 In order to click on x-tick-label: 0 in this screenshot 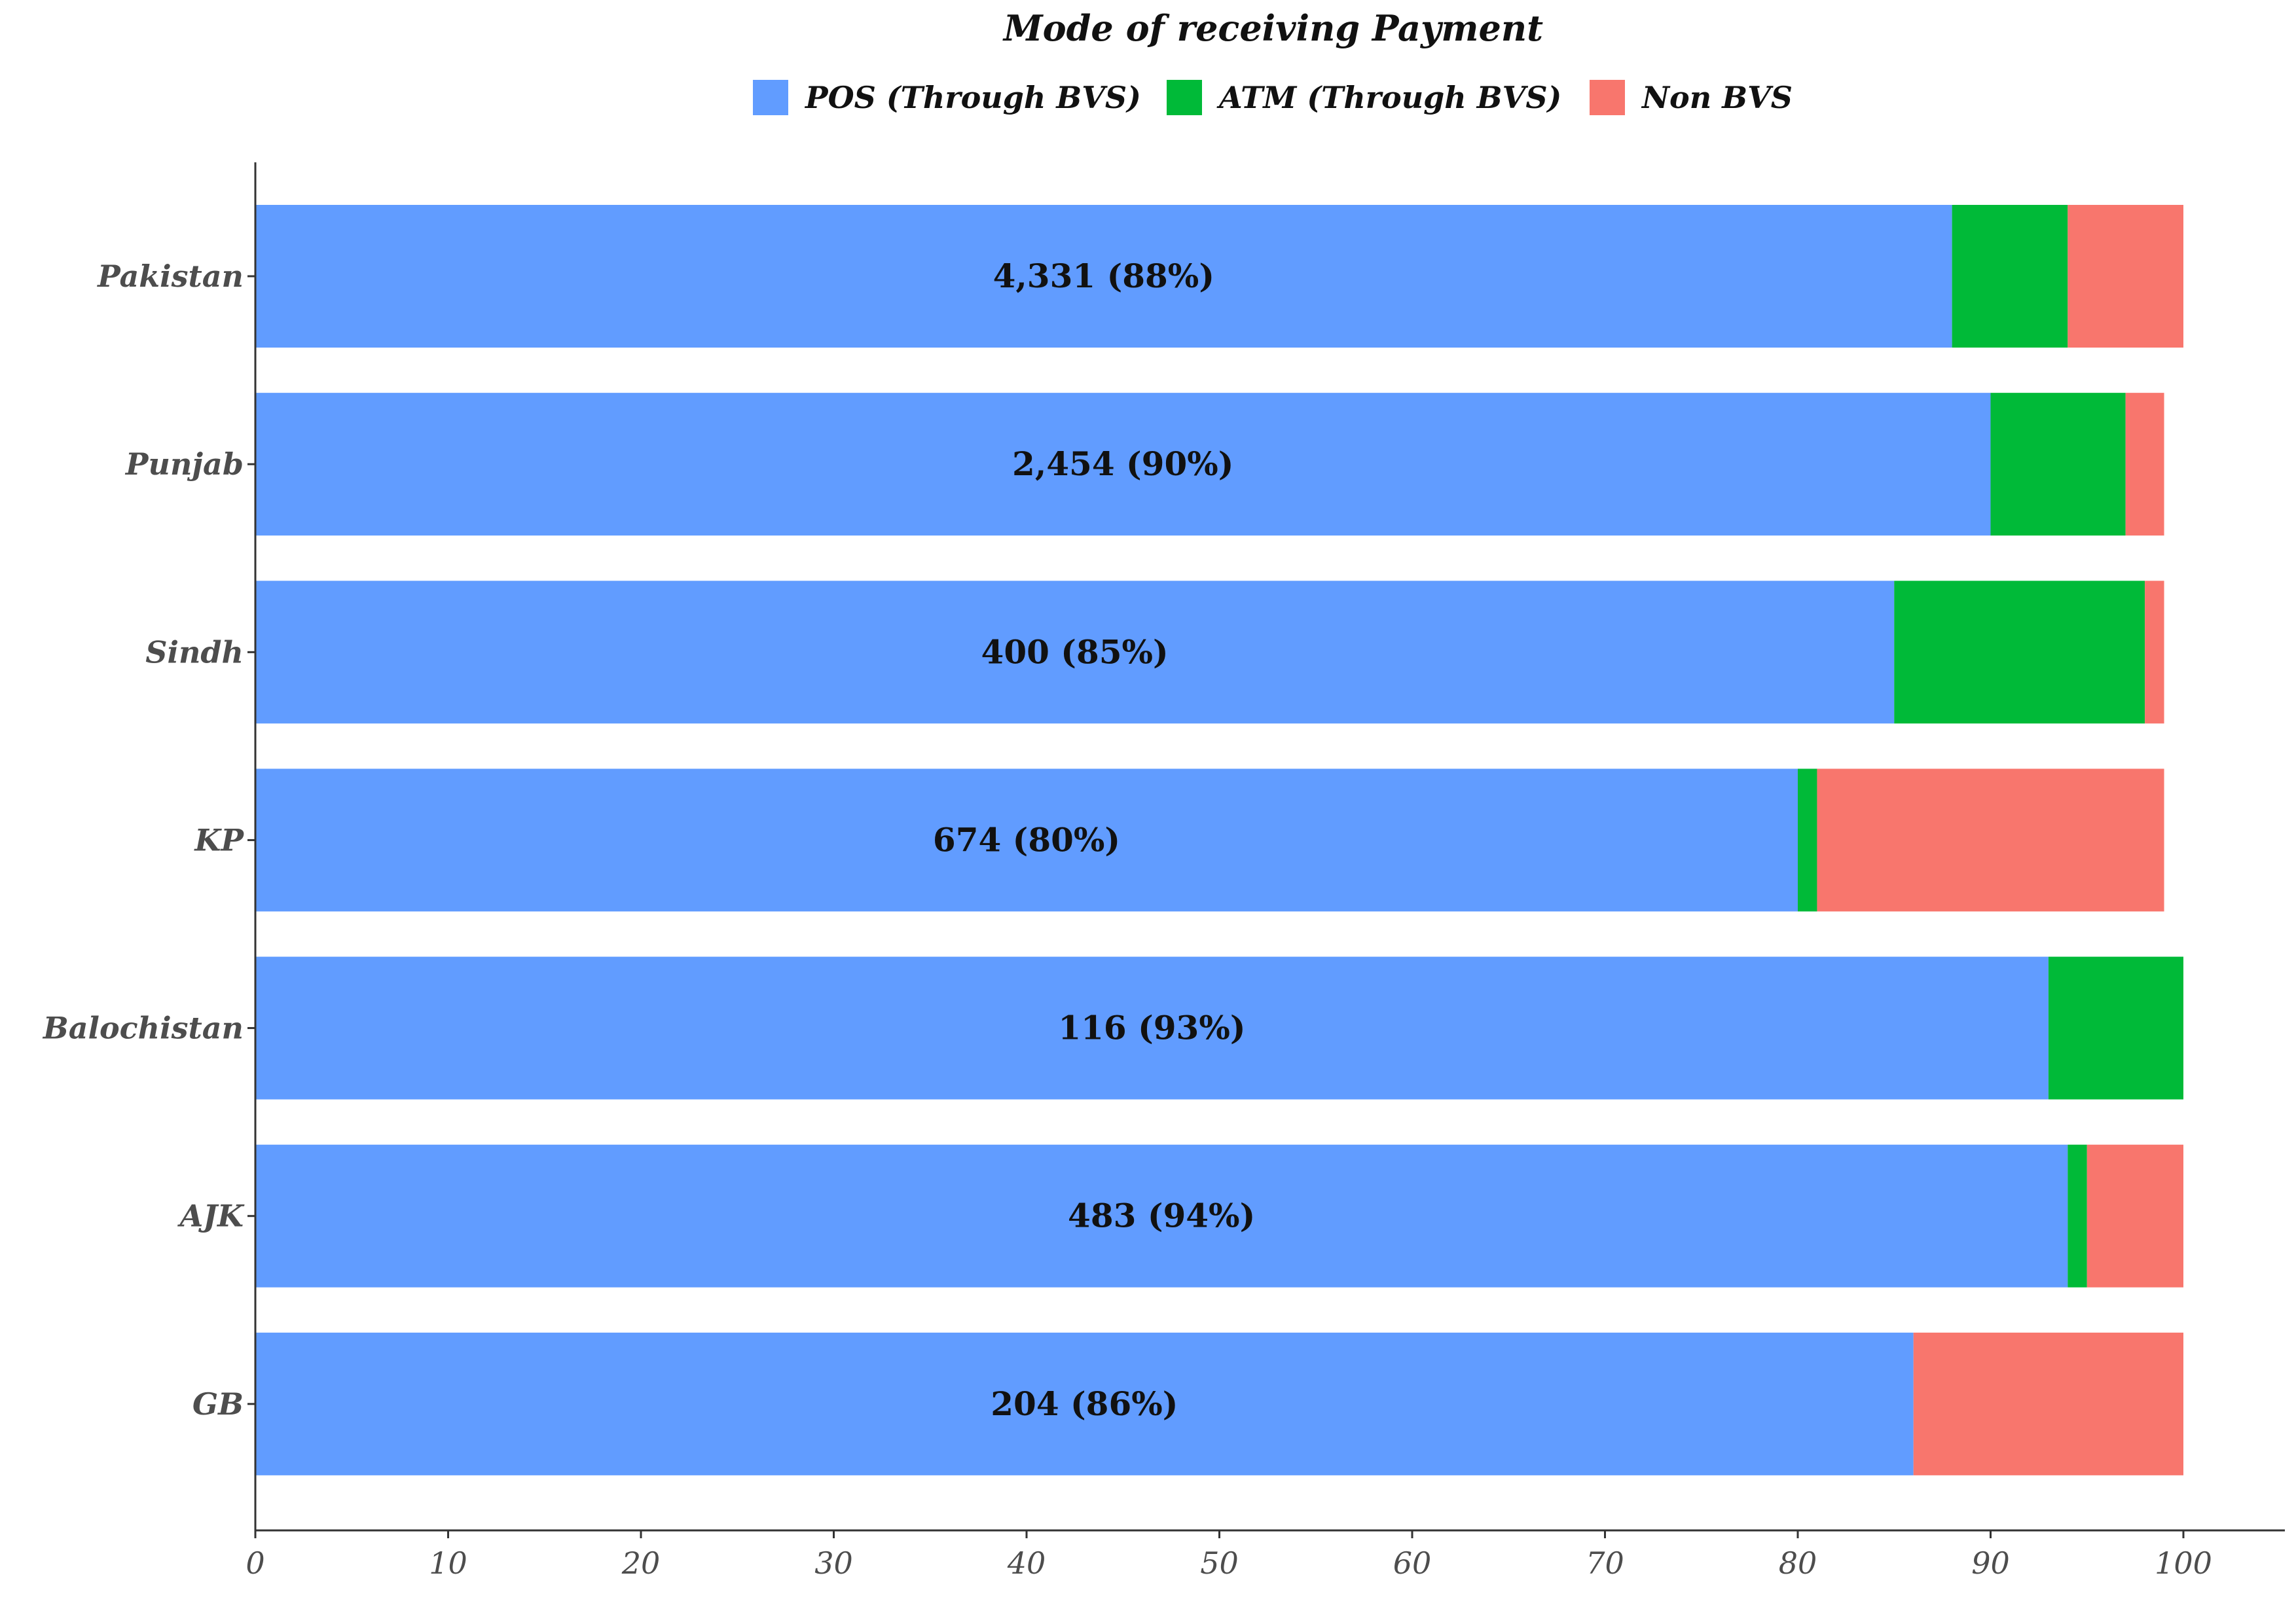, I will do `click(255, 1563)`.